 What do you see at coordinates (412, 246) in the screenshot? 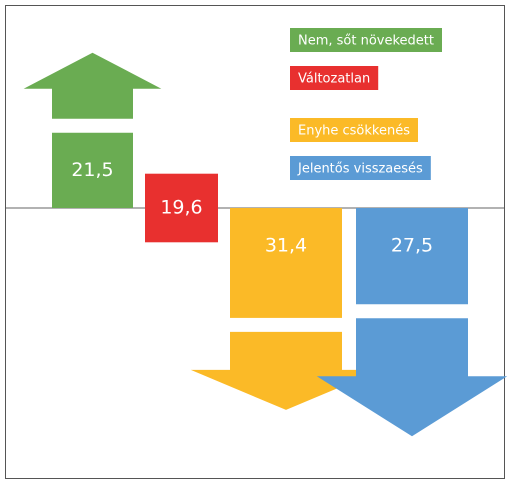
I see `value-label: 27,5` at bounding box center [412, 246].